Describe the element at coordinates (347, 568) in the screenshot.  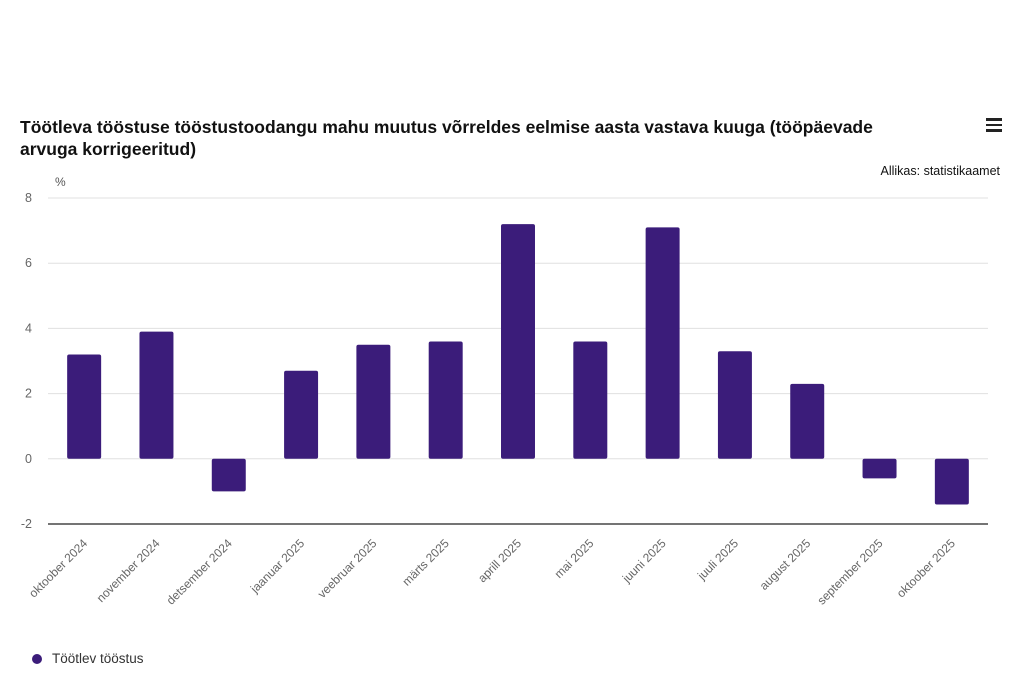
I see `x-tick-label: veebruar 2025` at that location.